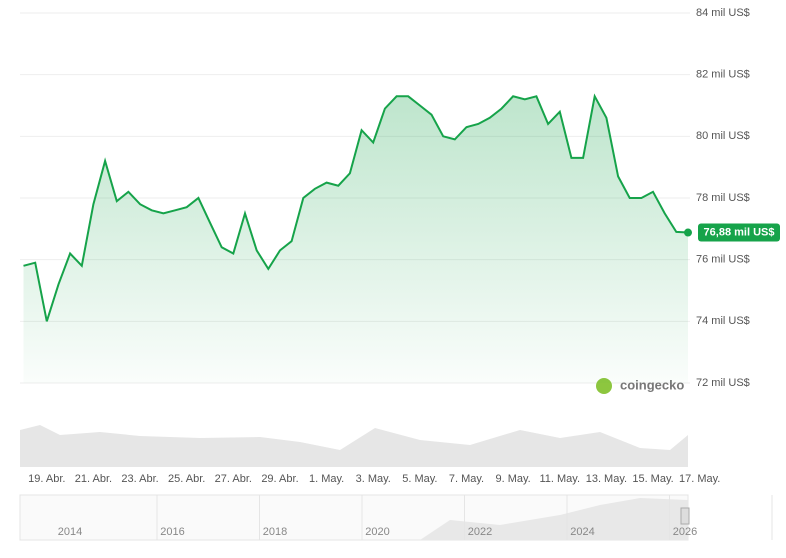  I want to click on navigator-label: 2016, so click(172, 532).